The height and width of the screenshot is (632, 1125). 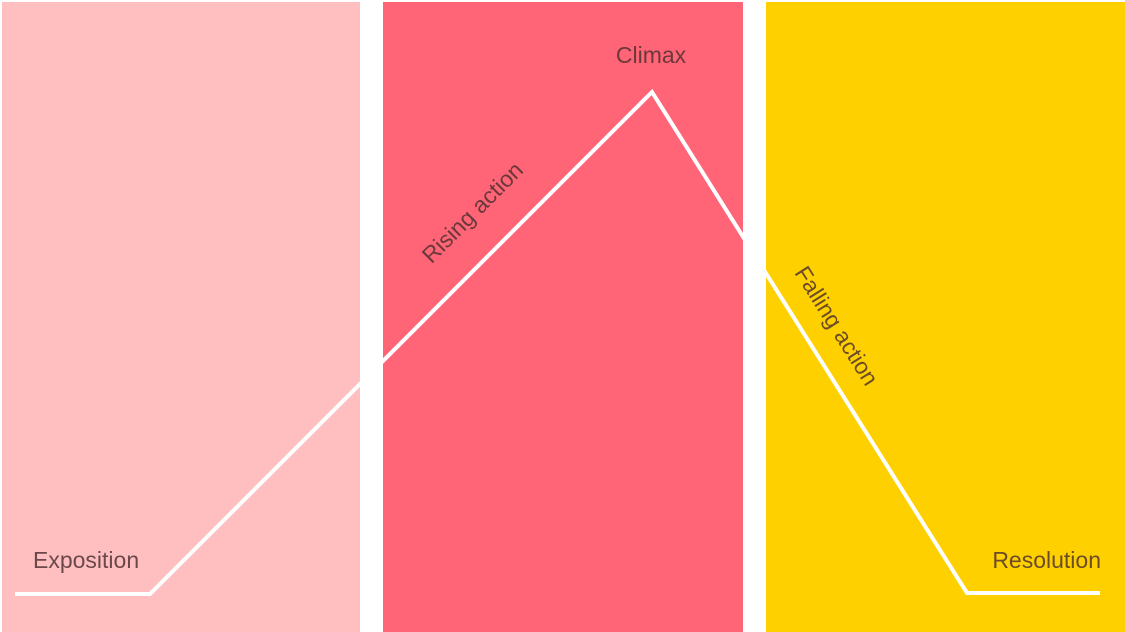 What do you see at coordinates (651, 55) in the screenshot?
I see `label-climax: Climax` at bounding box center [651, 55].